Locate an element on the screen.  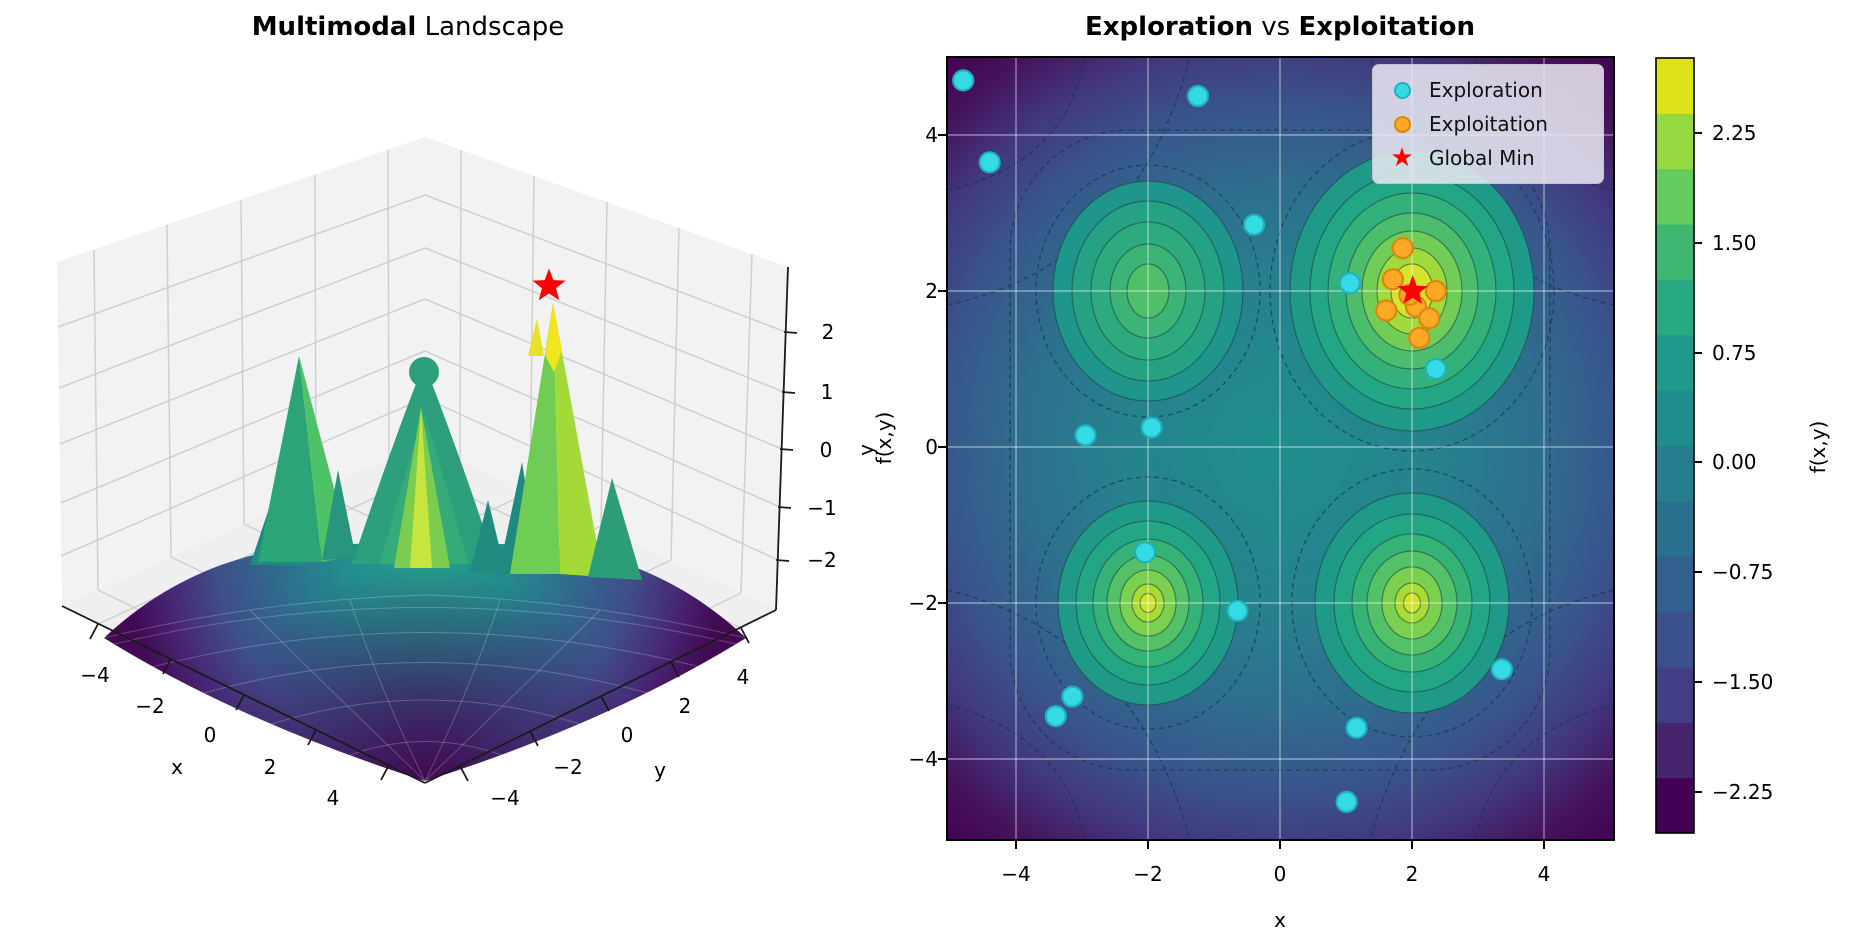
colorbar-bands is located at coordinates (1675, 446).